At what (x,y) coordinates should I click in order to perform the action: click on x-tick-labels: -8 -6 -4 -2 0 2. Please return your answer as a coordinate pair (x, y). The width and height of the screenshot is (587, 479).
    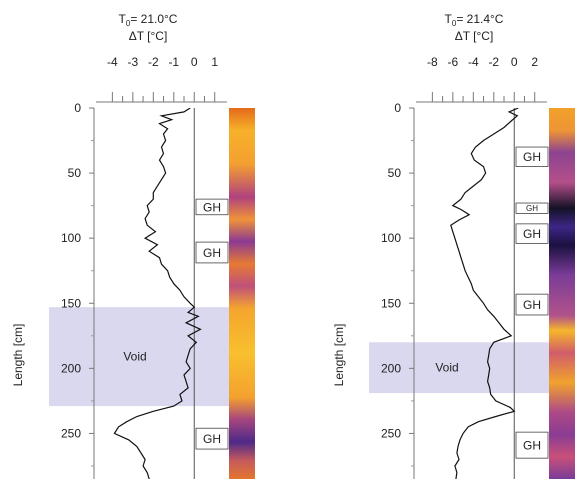
    Looking at the image, I should click on (482, 62).